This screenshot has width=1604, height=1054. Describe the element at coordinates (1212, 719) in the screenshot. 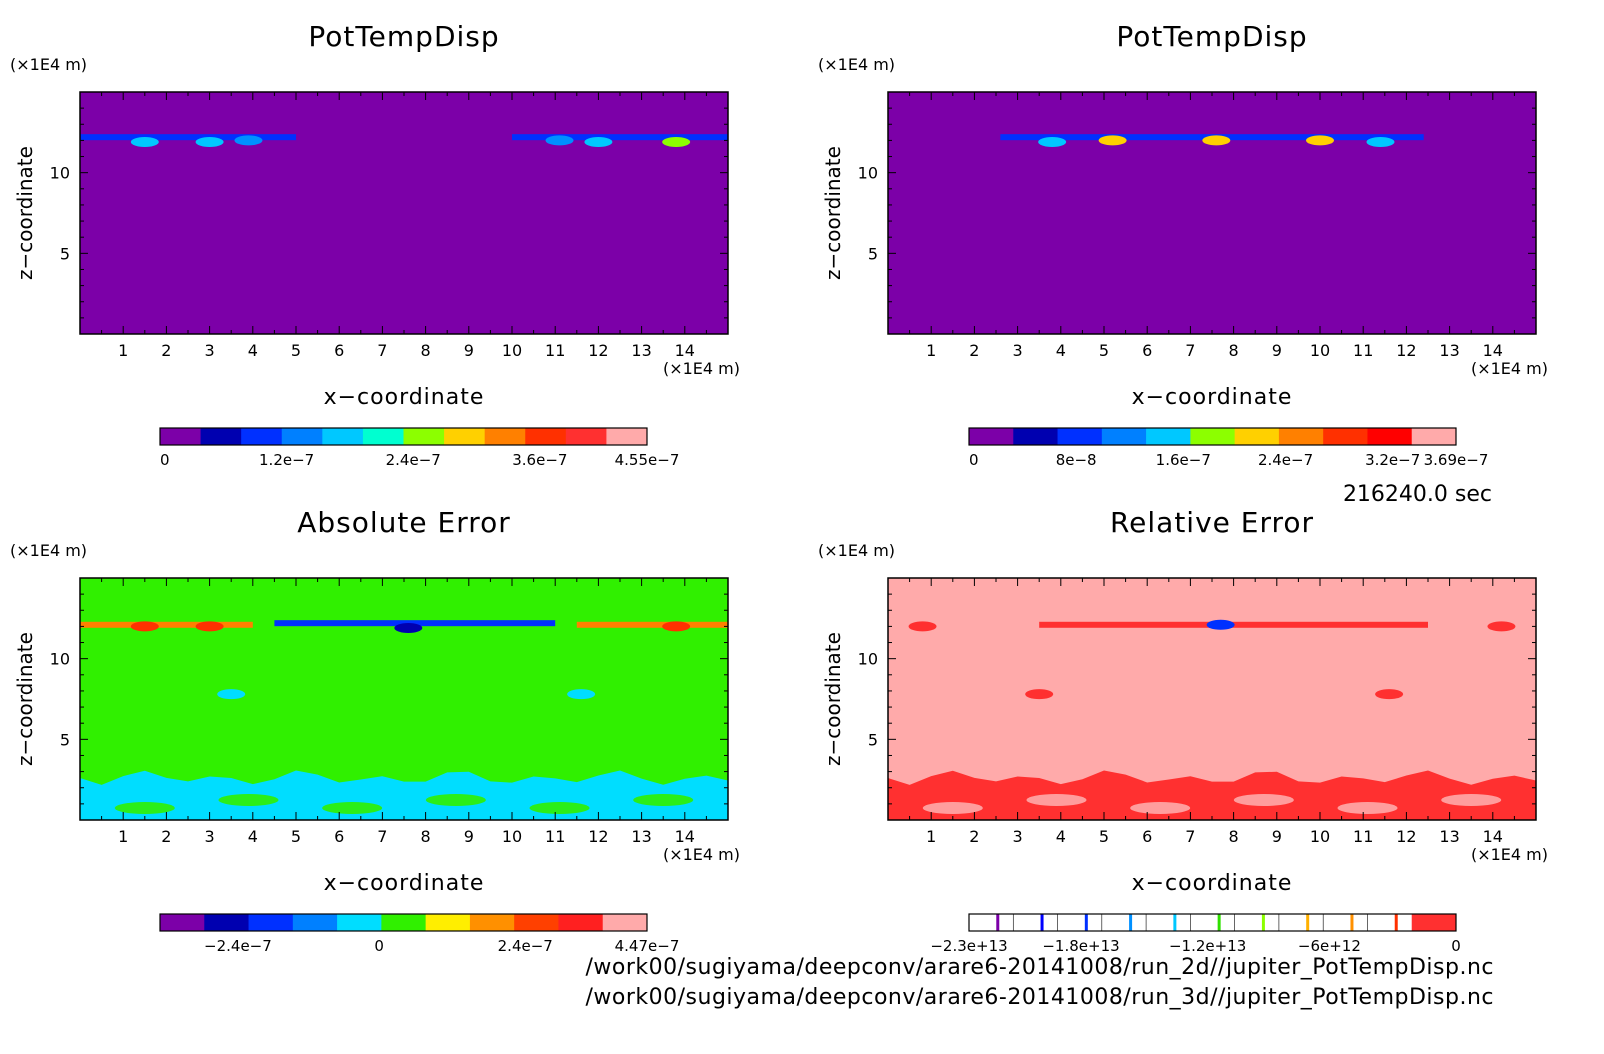

I see `field-features` at that location.